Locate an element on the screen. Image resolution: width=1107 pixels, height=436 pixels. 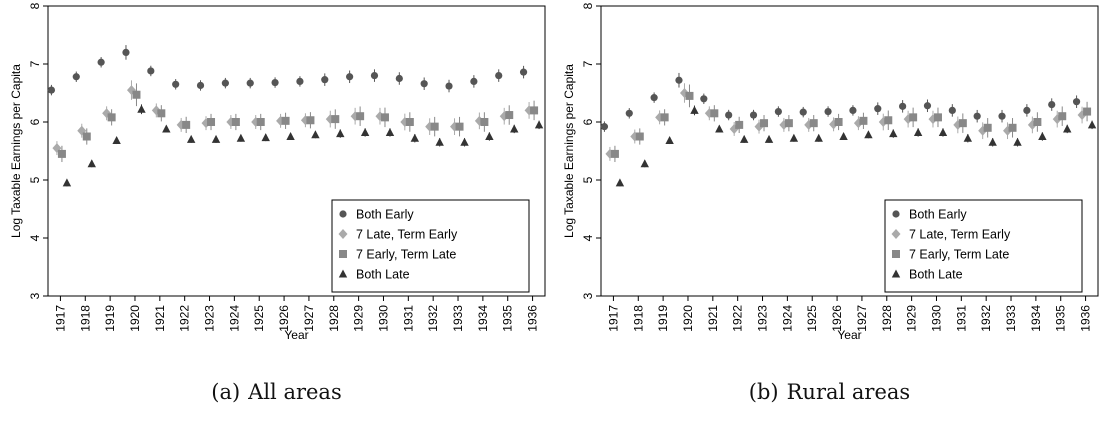
x-tick-label: 1925 is located at coordinates (259, 318).